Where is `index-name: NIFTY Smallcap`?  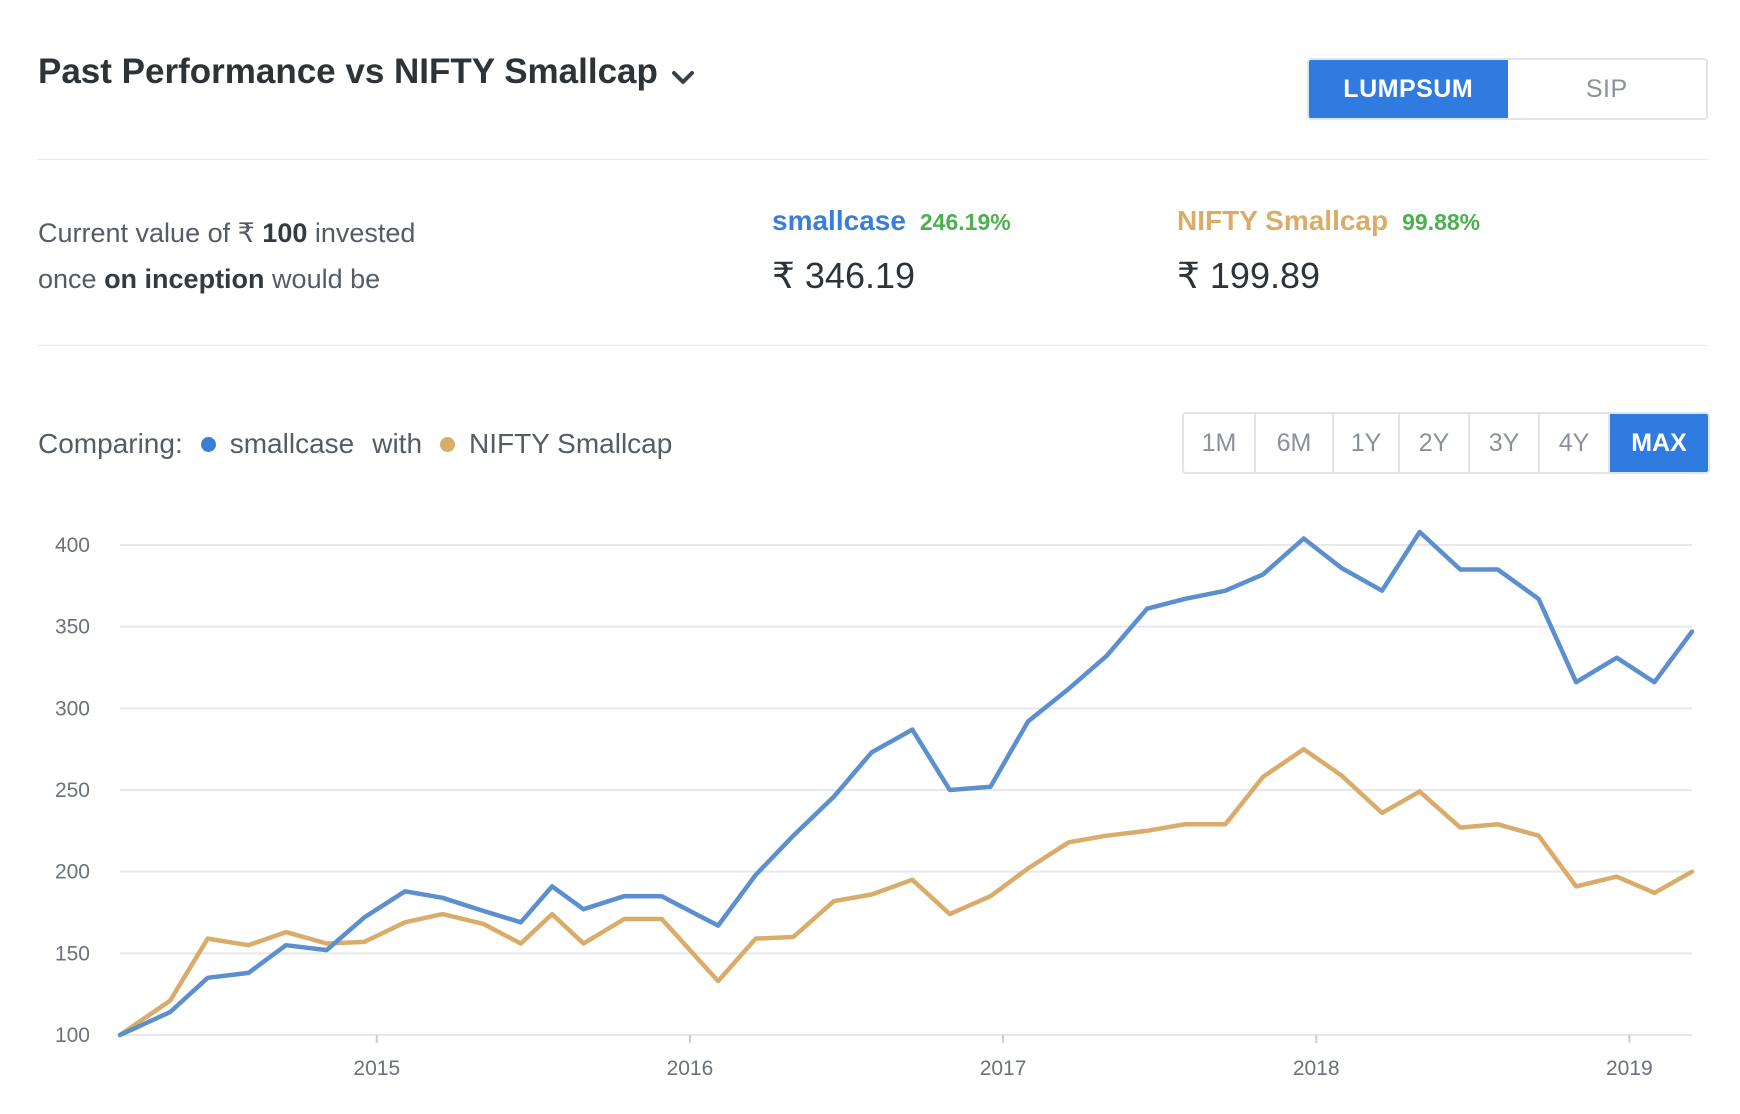
index-name: NIFTY Smallcap is located at coordinates (1283, 220).